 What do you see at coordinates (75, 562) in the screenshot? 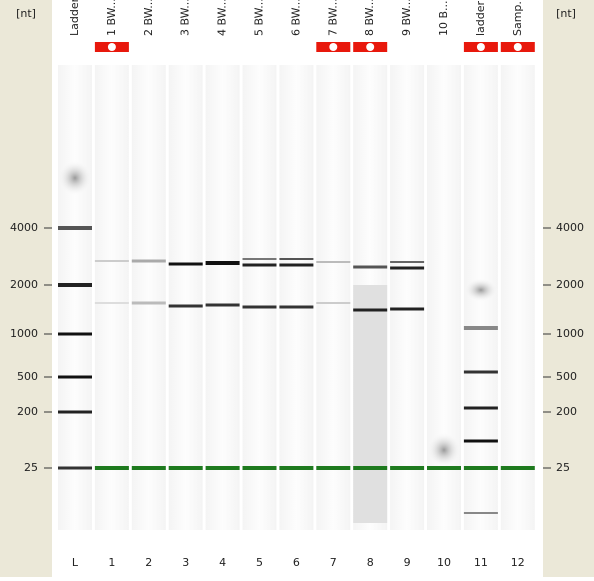
I see `lane-number: L` at bounding box center [75, 562].